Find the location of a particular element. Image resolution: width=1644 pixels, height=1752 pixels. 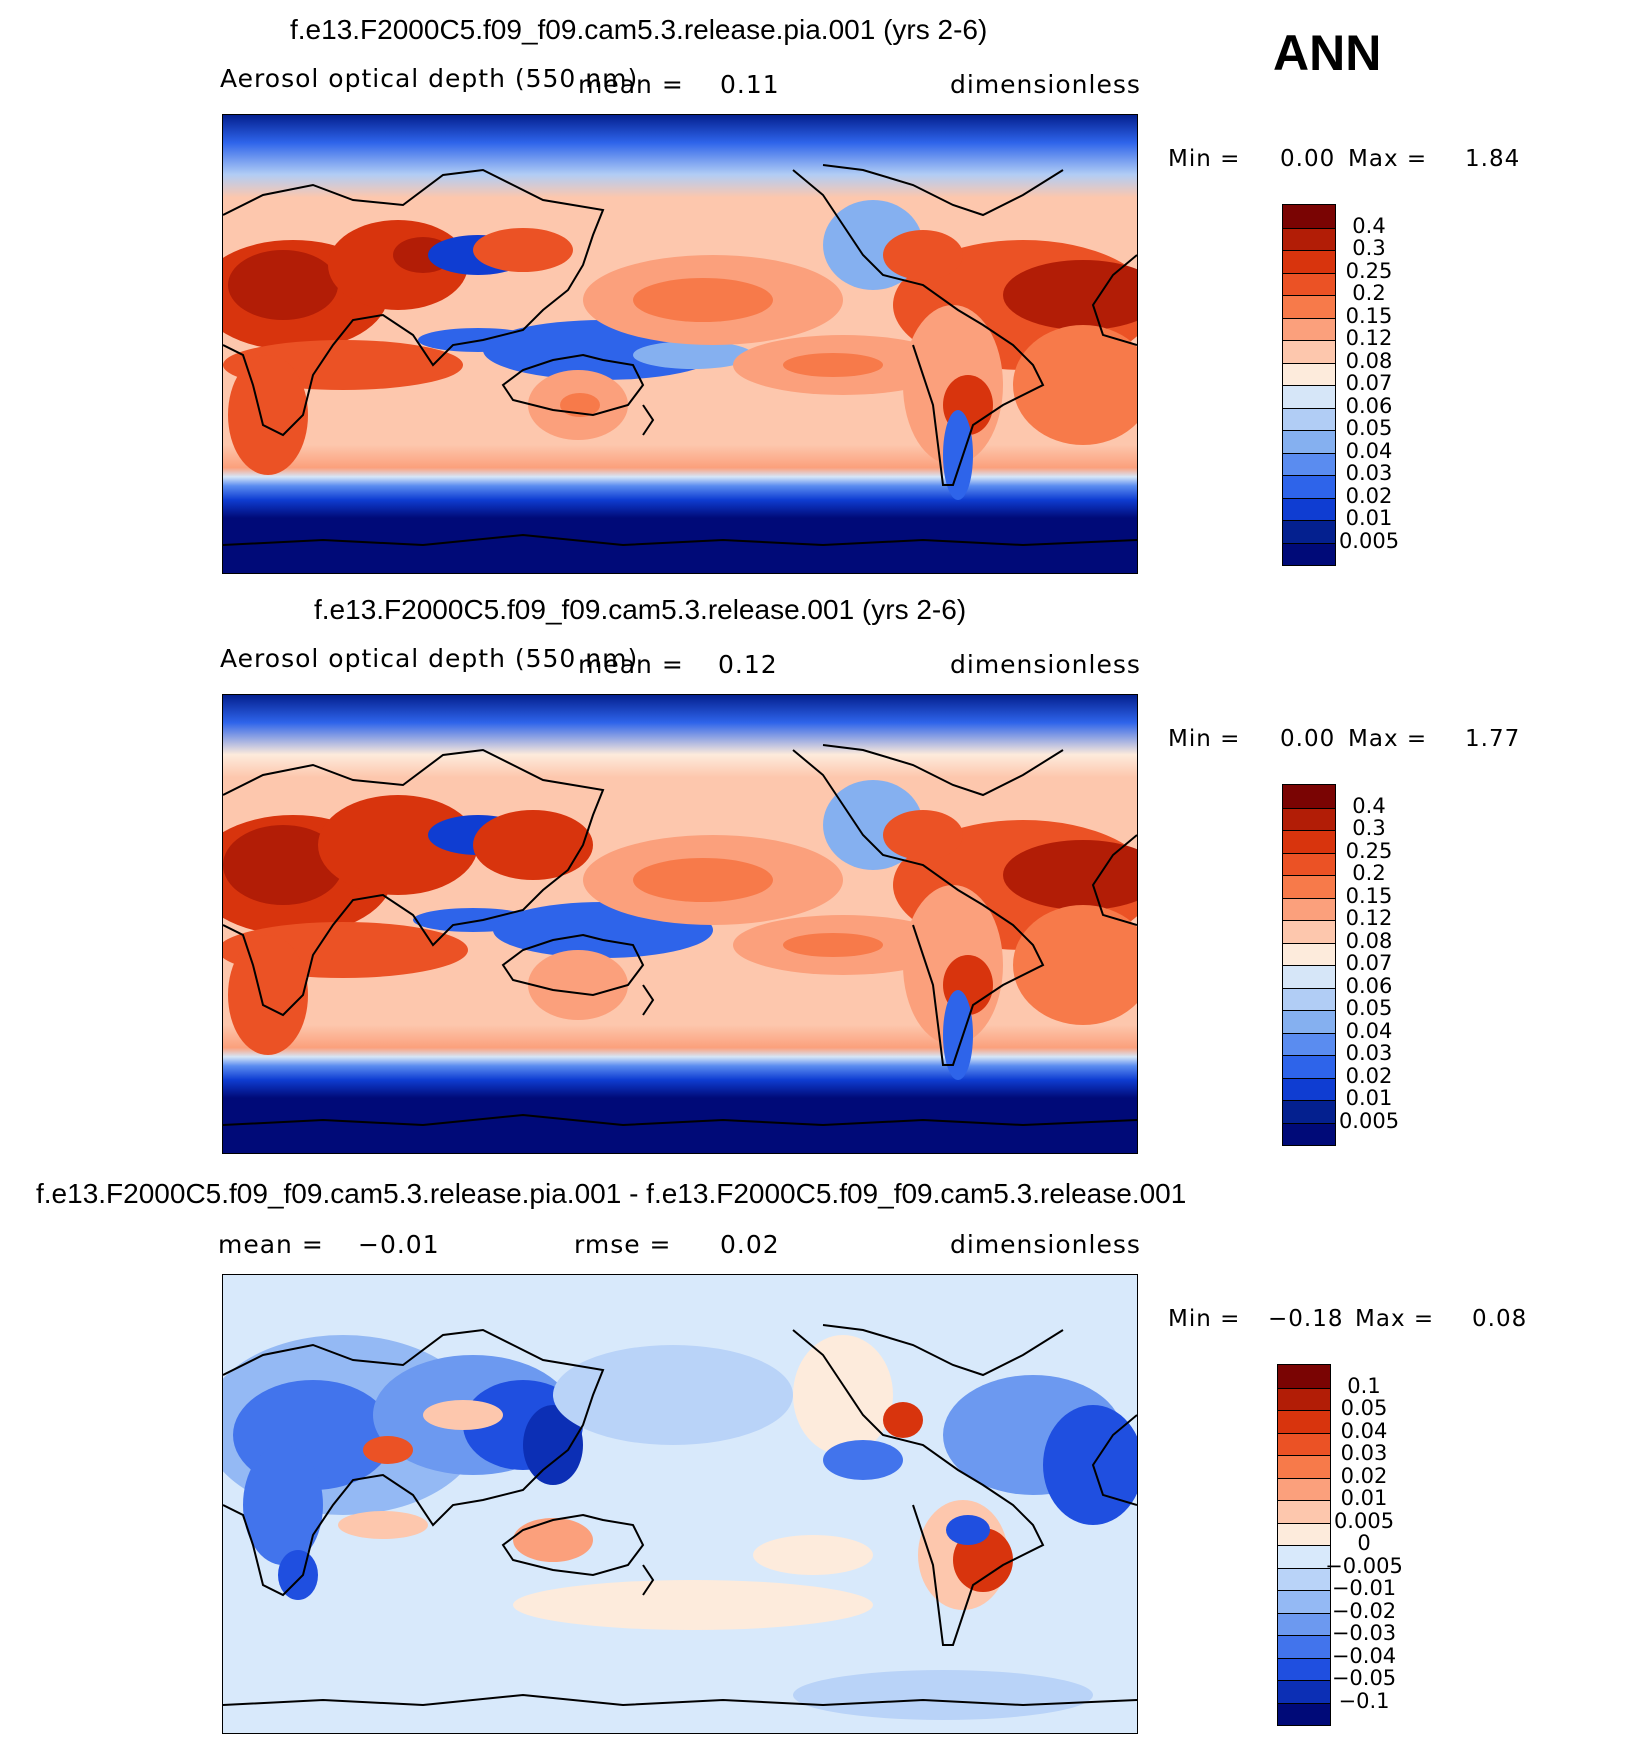

panel-2-variable-label: Aerosol optical depth (550 nm) is located at coordinates (429, 658).